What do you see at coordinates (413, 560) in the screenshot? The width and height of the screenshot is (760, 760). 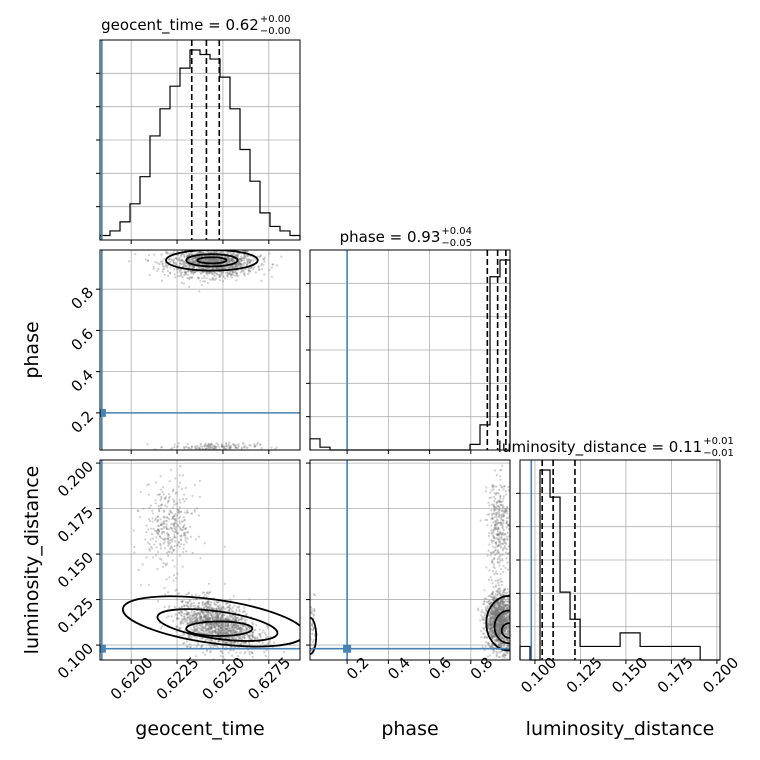 I see `panel-content` at bounding box center [413, 560].